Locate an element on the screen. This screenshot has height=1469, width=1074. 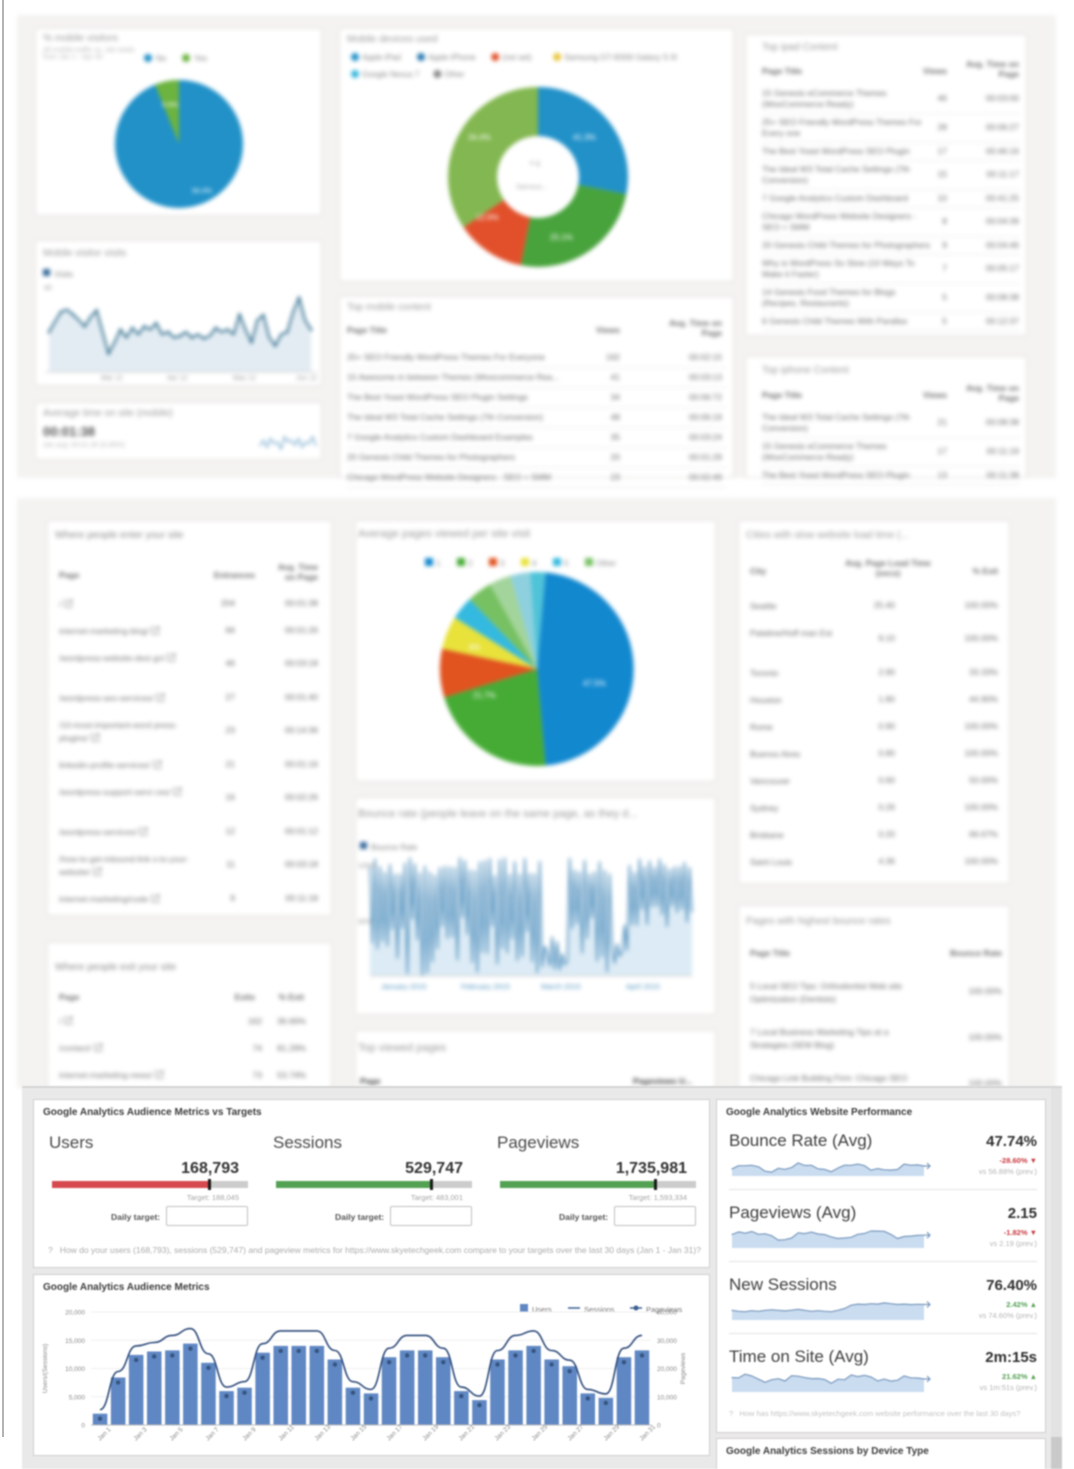
svg-text: Yes is located at coordinates (200, 58).